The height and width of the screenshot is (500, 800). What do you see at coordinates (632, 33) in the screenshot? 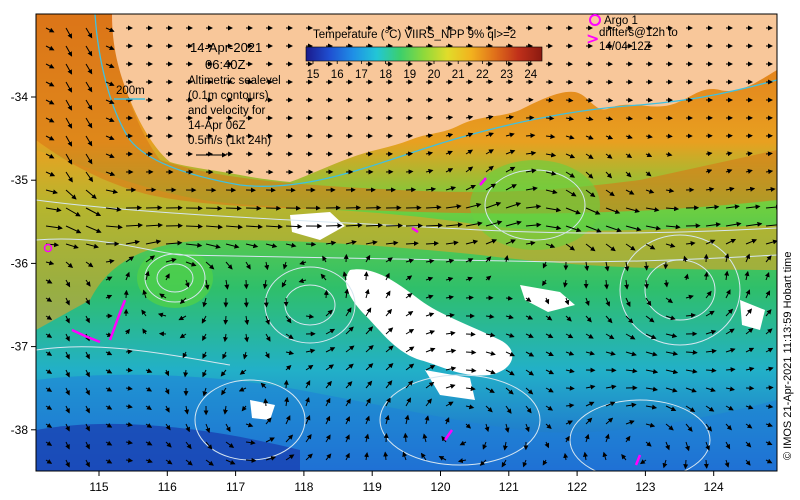
I see `legend: Argo 1 > drifters@12h to 14/04 12Z` at bounding box center [632, 33].